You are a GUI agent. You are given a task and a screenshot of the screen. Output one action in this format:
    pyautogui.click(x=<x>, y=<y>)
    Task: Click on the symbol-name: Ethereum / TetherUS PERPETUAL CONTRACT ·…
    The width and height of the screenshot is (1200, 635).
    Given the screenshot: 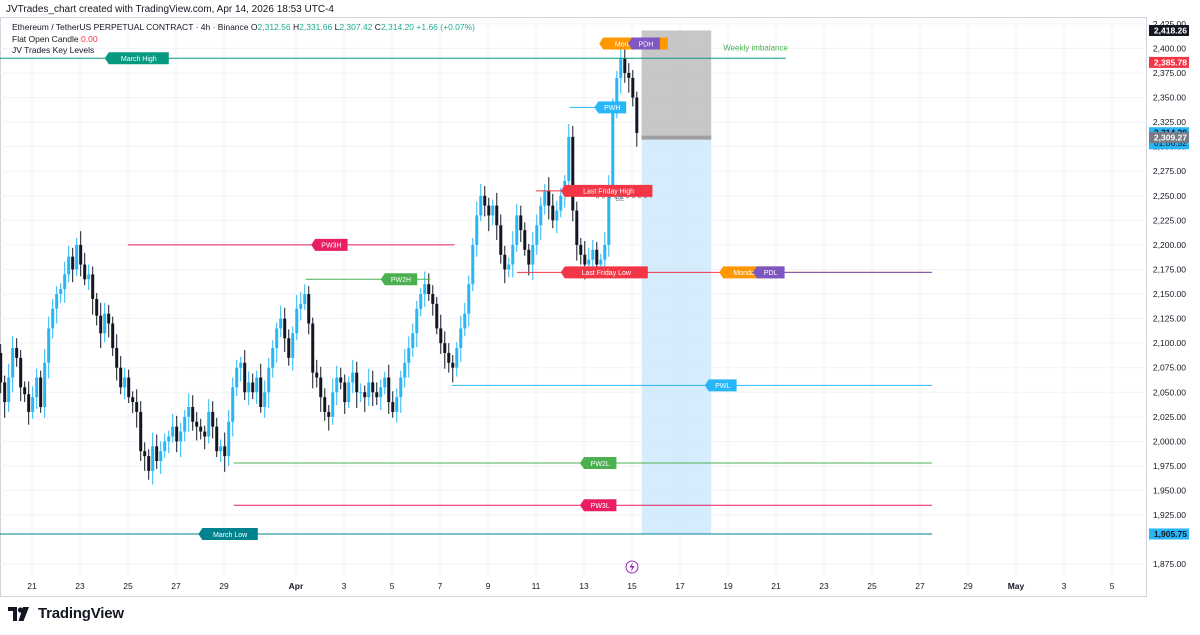 What is the action you would take?
    pyautogui.click(x=130, y=27)
    